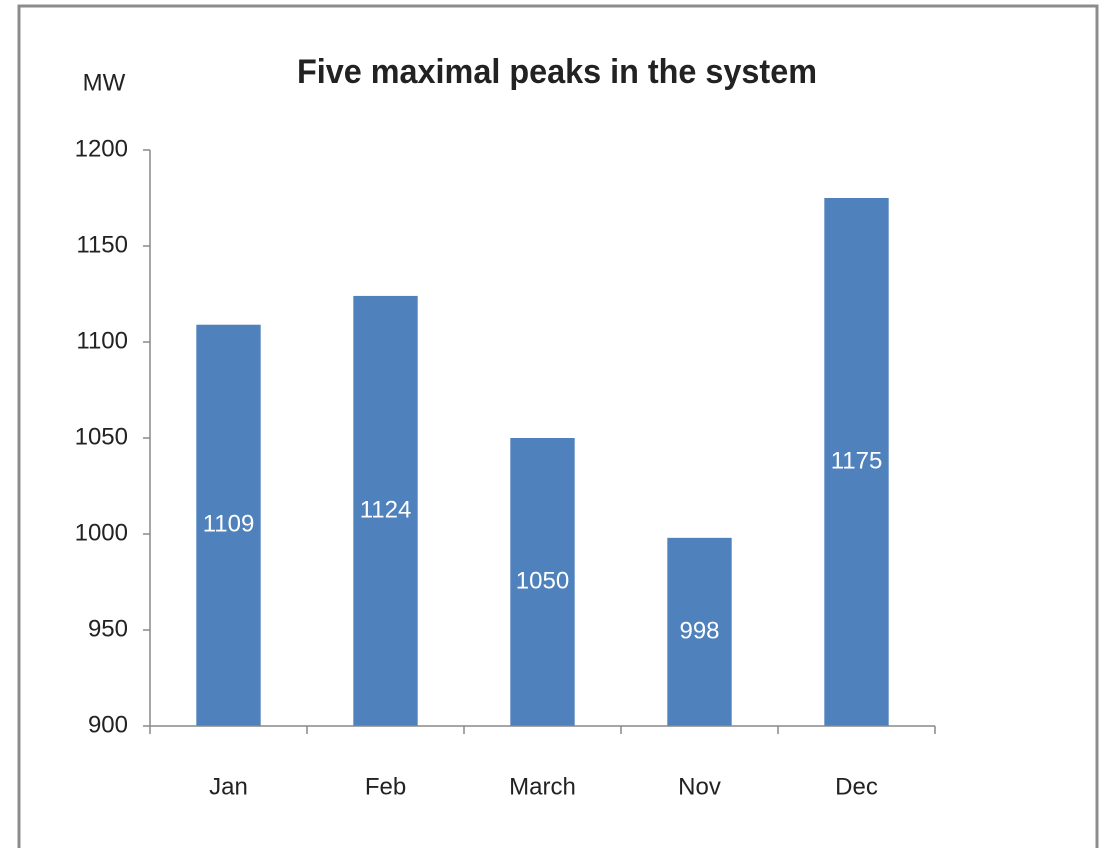 The image size is (1104, 848). Describe the element at coordinates (385, 786) in the screenshot. I see `x-tick-label: Feb` at that location.